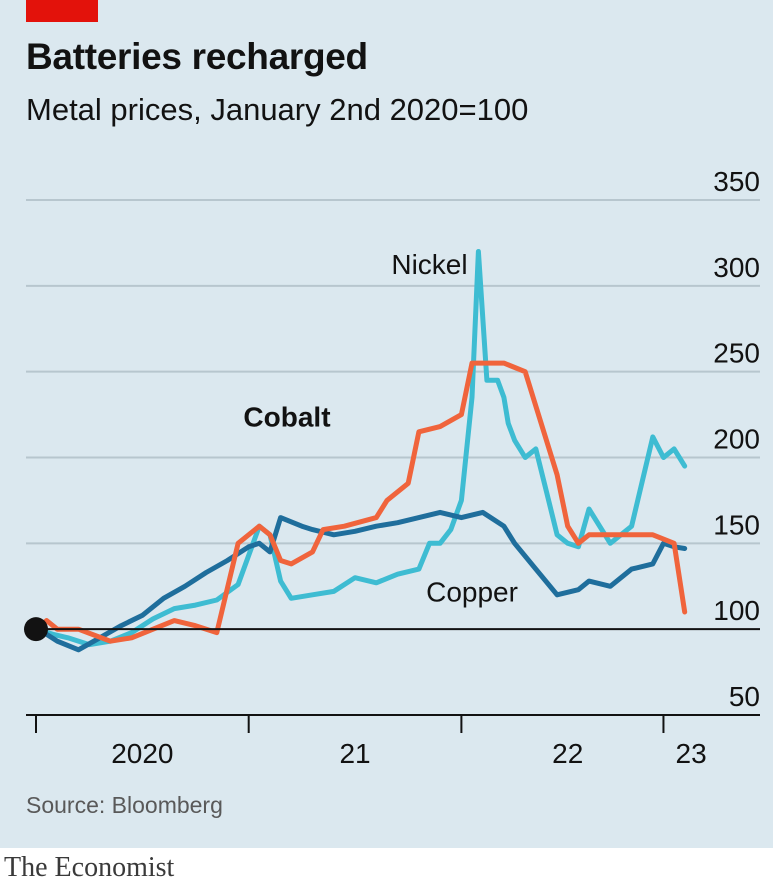 This screenshot has height=886, width=773. Describe the element at coordinates (277, 109) in the screenshot. I see `chart-subtitle: Metal prices, January 2nd 2020=100` at that location.